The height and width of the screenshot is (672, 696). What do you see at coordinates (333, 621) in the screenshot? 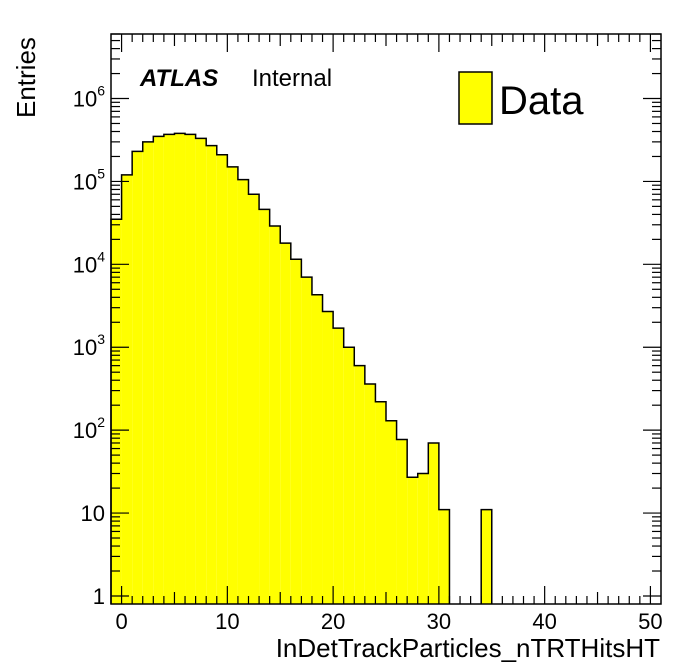
I see `x-tick-label: 20` at bounding box center [333, 621].